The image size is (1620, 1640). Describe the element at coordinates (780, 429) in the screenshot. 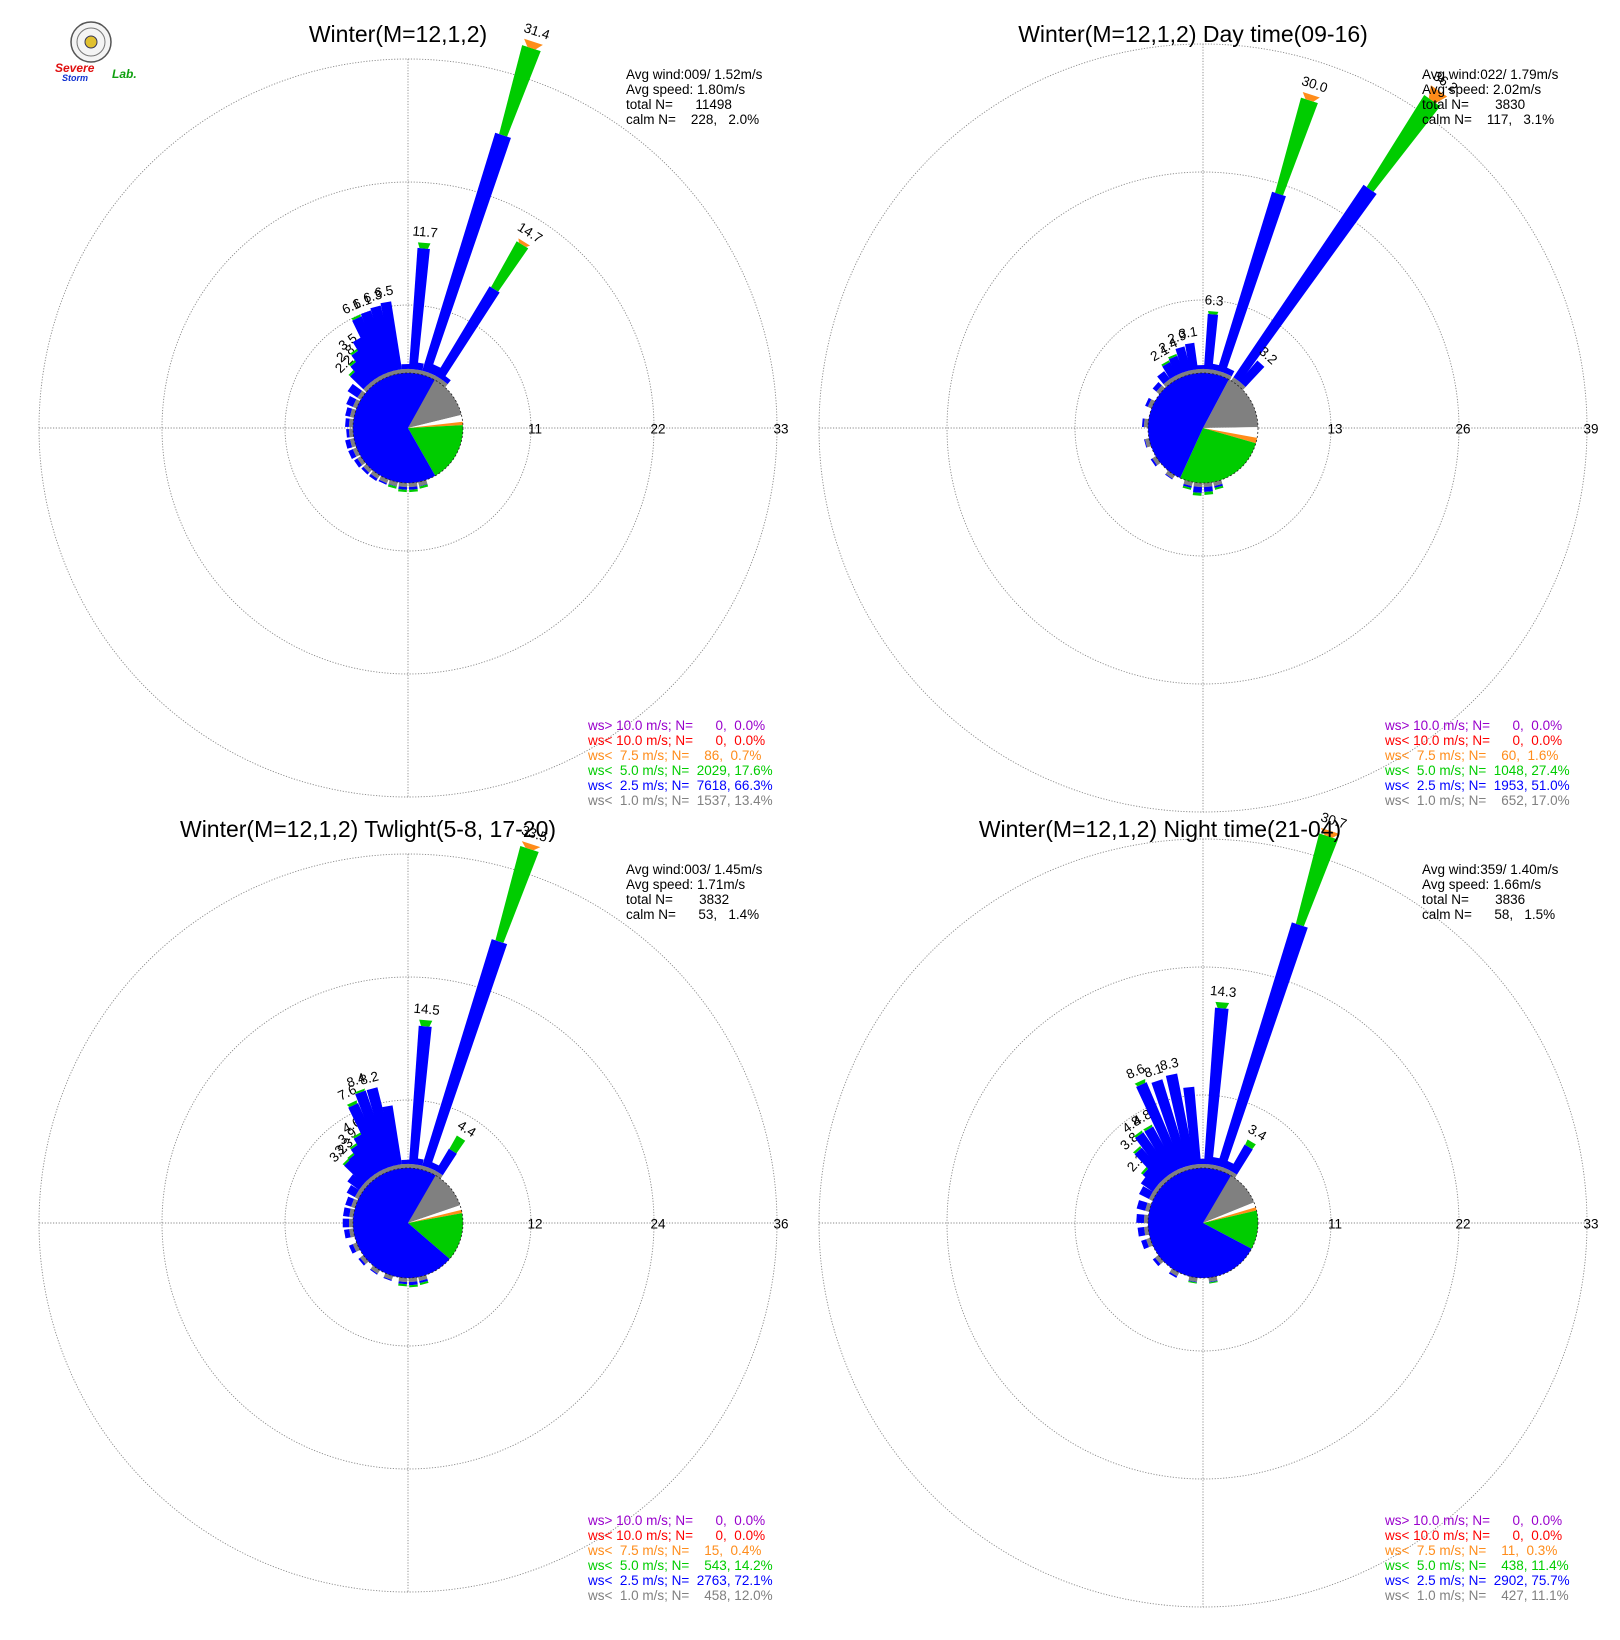

I see `ring-label-3: 33` at that location.